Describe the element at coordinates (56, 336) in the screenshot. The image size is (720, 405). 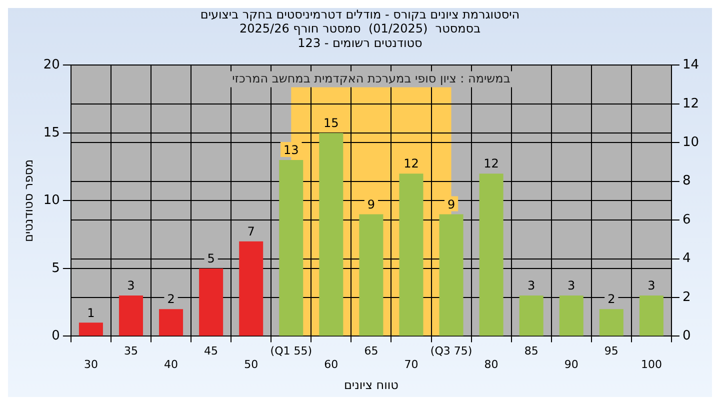
I see `y-tick-label: 0` at that location.